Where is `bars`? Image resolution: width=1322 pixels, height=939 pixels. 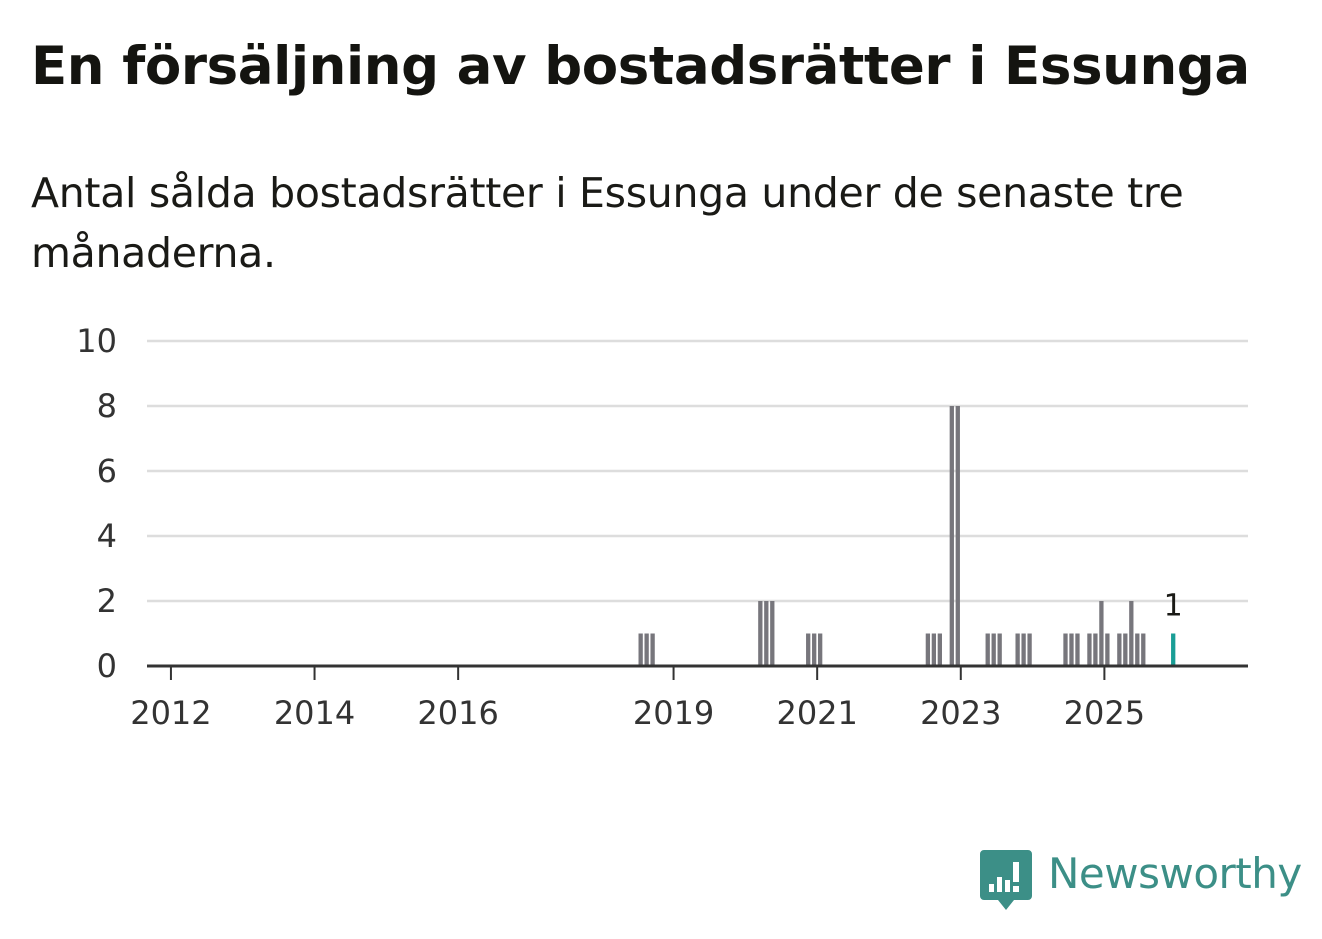
bars is located at coordinates (907, 536).